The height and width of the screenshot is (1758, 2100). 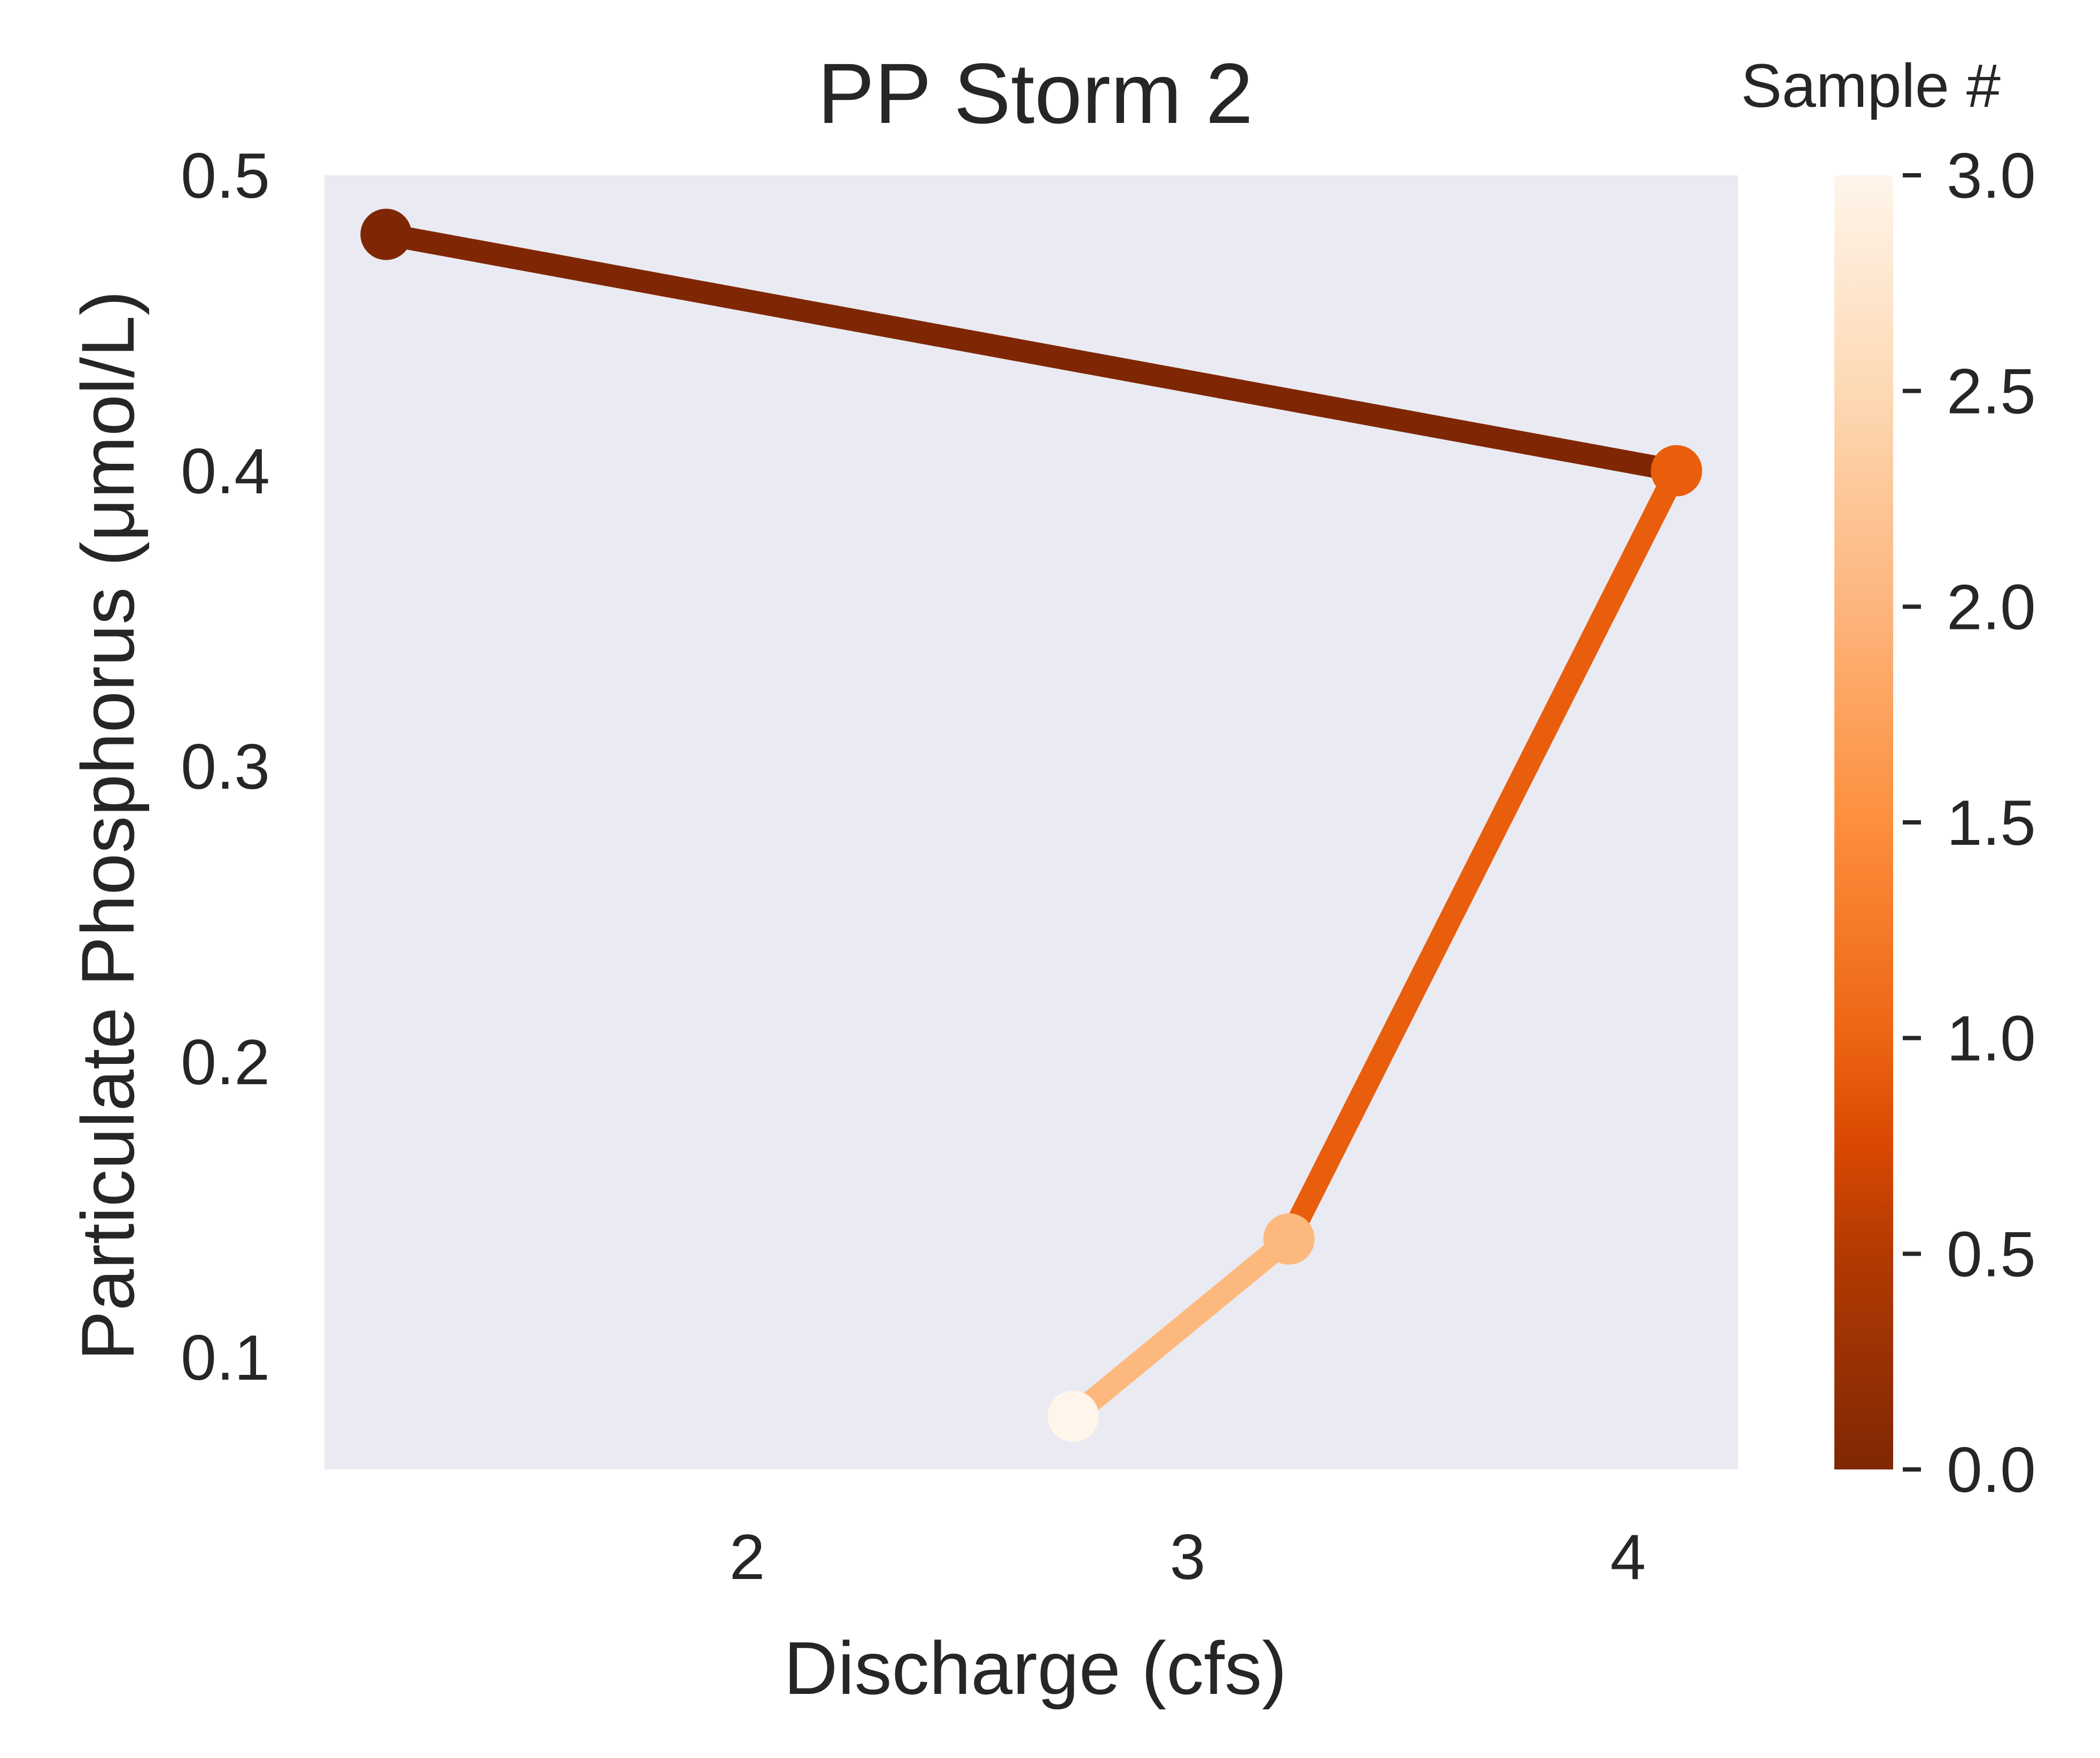 What do you see at coordinates (225, 471) in the screenshot?
I see `y-tick-label: 0.4` at bounding box center [225, 471].